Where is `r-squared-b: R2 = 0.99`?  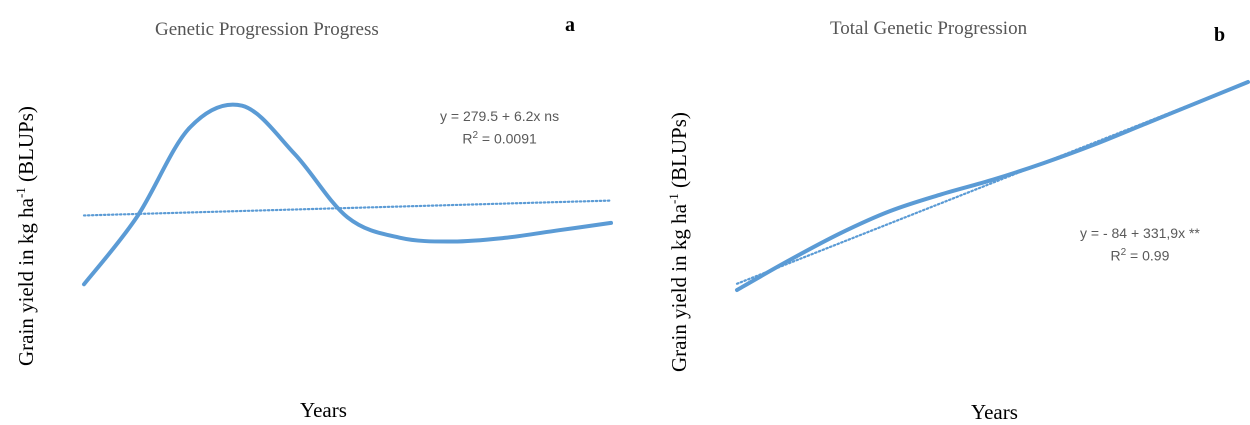 r-squared-b: R2 = 0.99 is located at coordinates (1140, 254).